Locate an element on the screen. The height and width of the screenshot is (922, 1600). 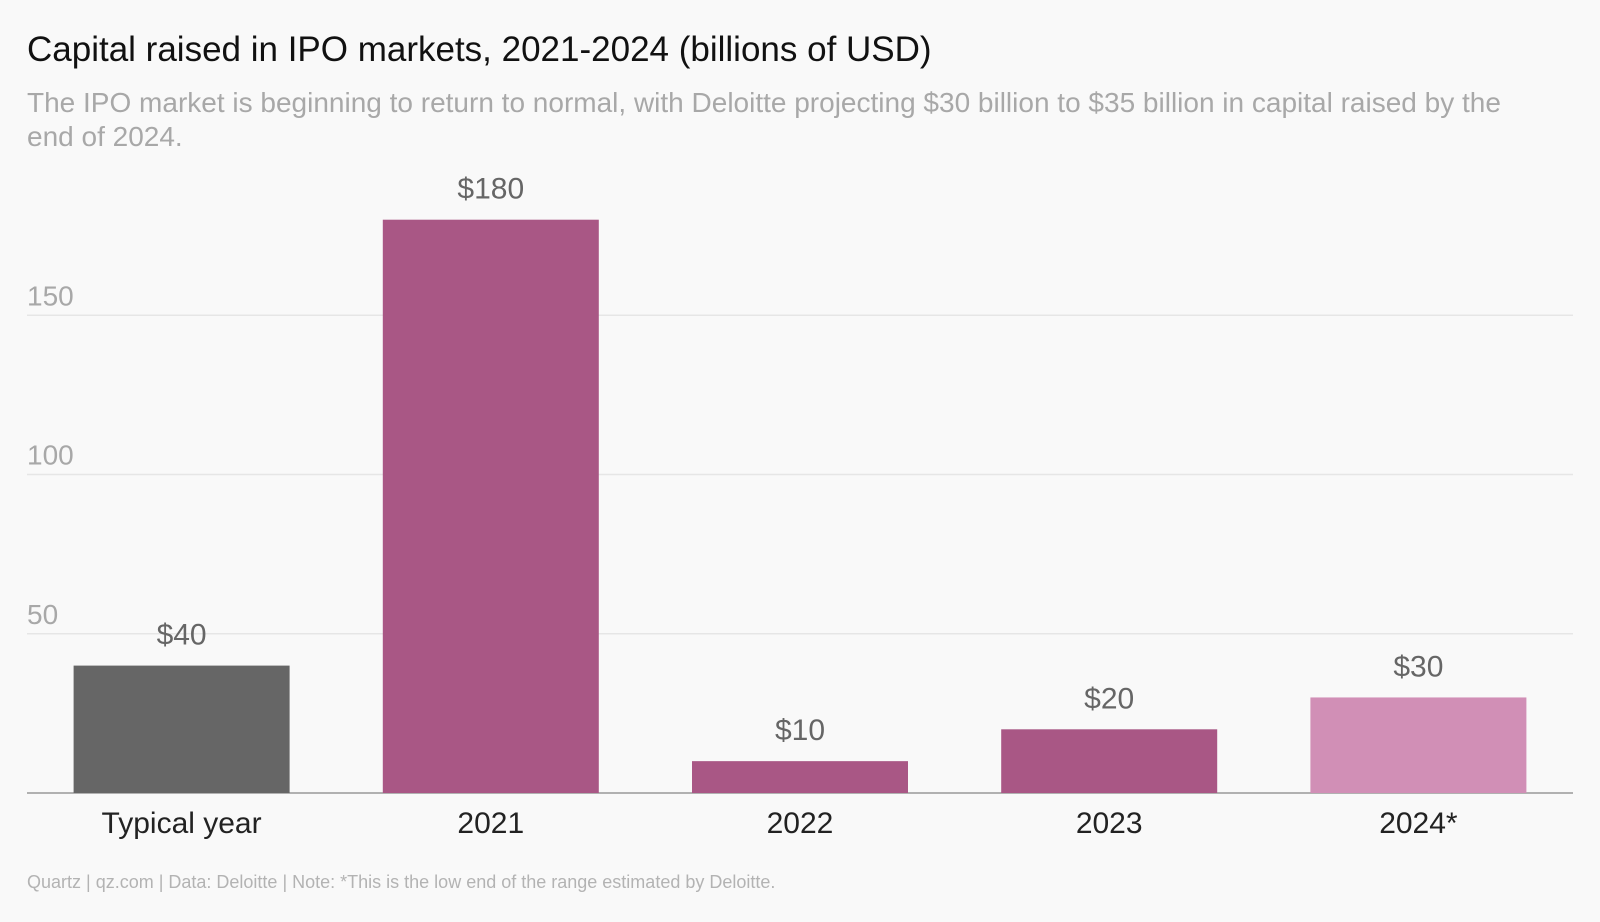
x-tick-label: 2024* is located at coordinates (1418, 823).